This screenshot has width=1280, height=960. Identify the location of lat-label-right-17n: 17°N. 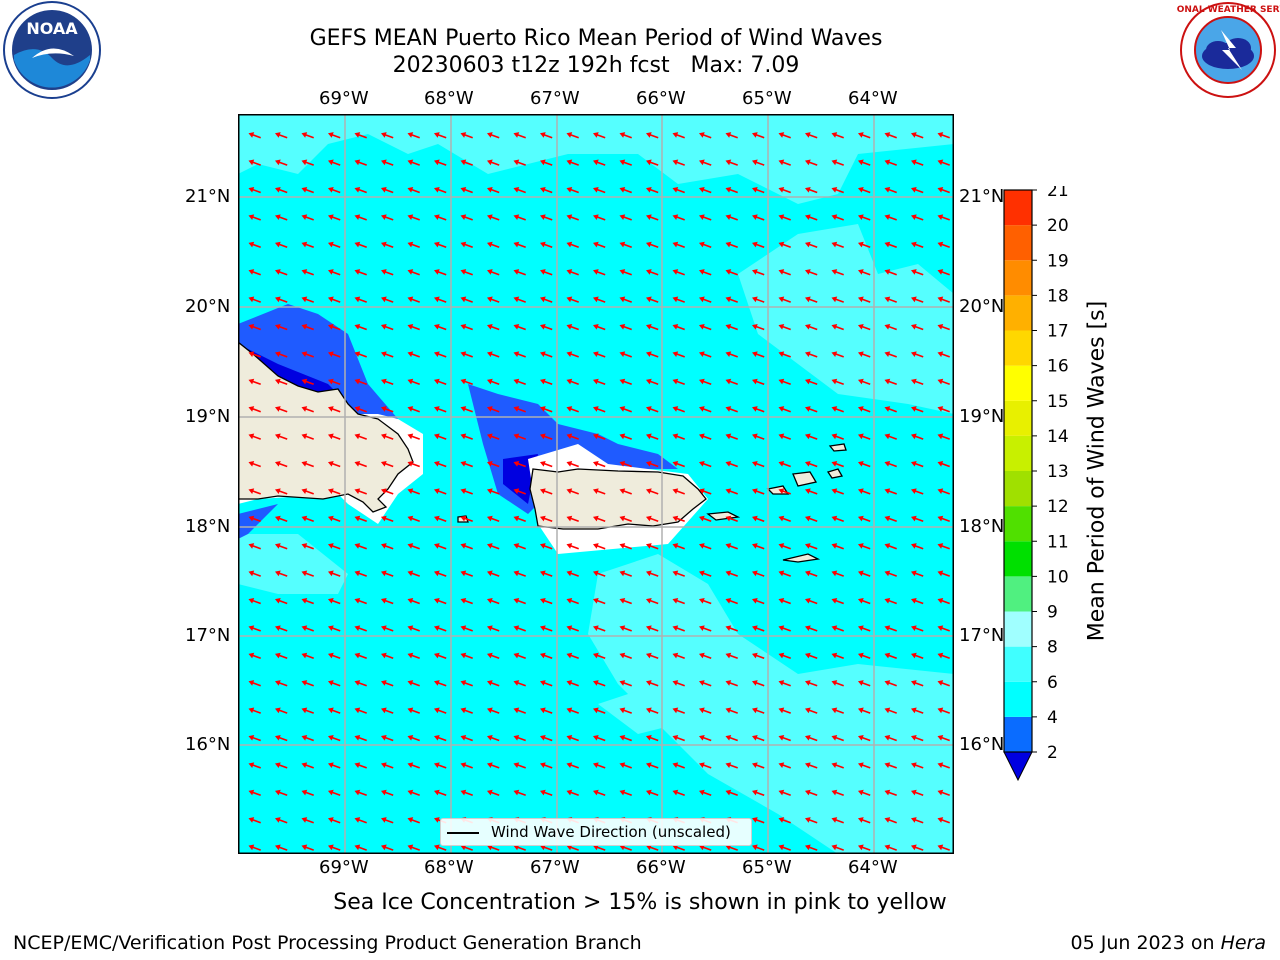
(982, 635).